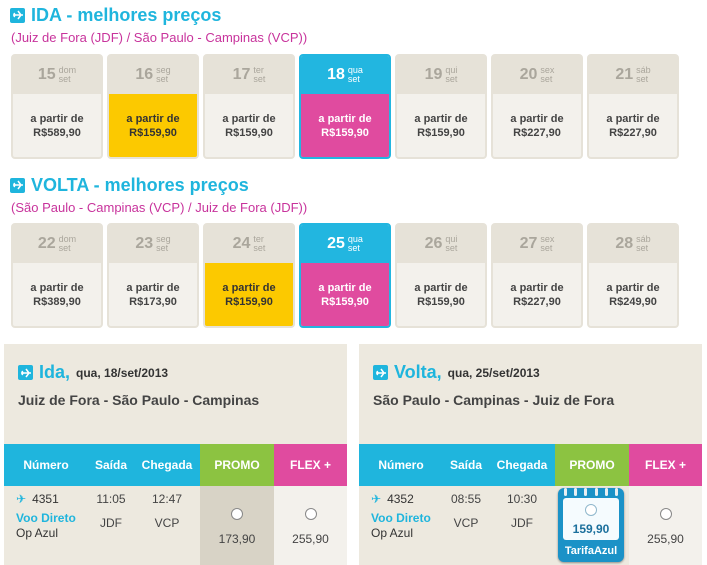  What do you see at coordinates (355, 239) in the screenshot?
I see `weekday-name: qua` at bounding box center [355, 239].